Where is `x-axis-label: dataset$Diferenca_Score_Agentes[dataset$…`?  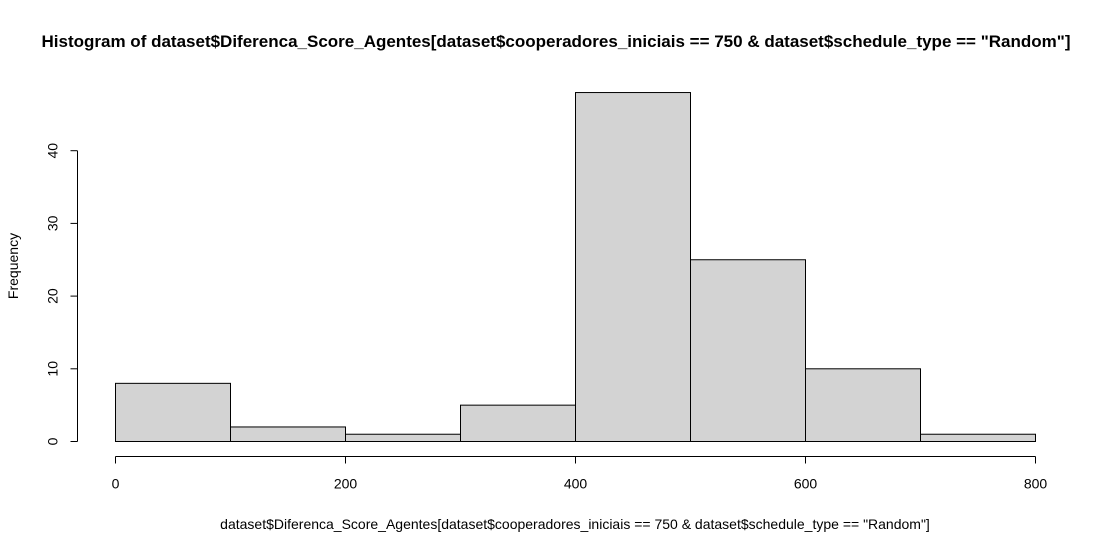
x-axis-label: dataset$Diferenca_Score_Agentes[dataset$… is located at coordinates (575, 524).